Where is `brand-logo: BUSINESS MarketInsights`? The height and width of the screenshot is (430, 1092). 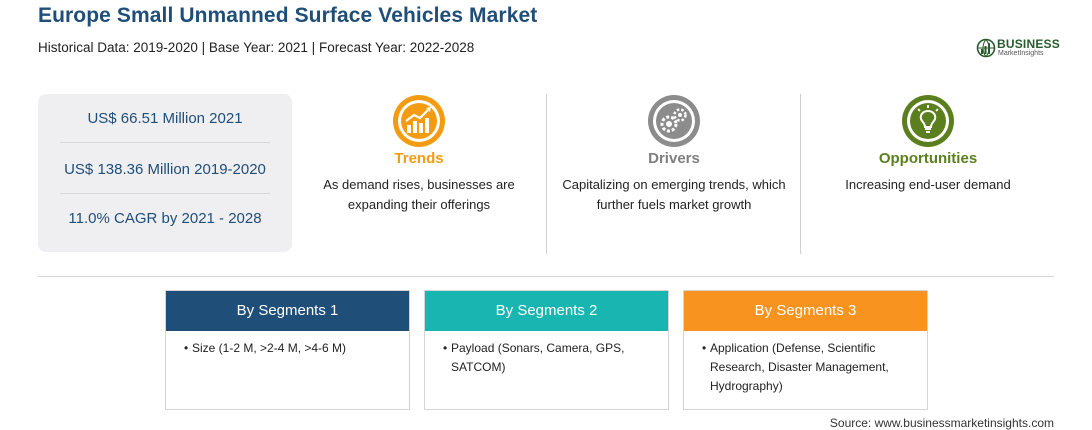 brand-logo: BUSINESS MarketInsights is located at coordinates (1021, 48).